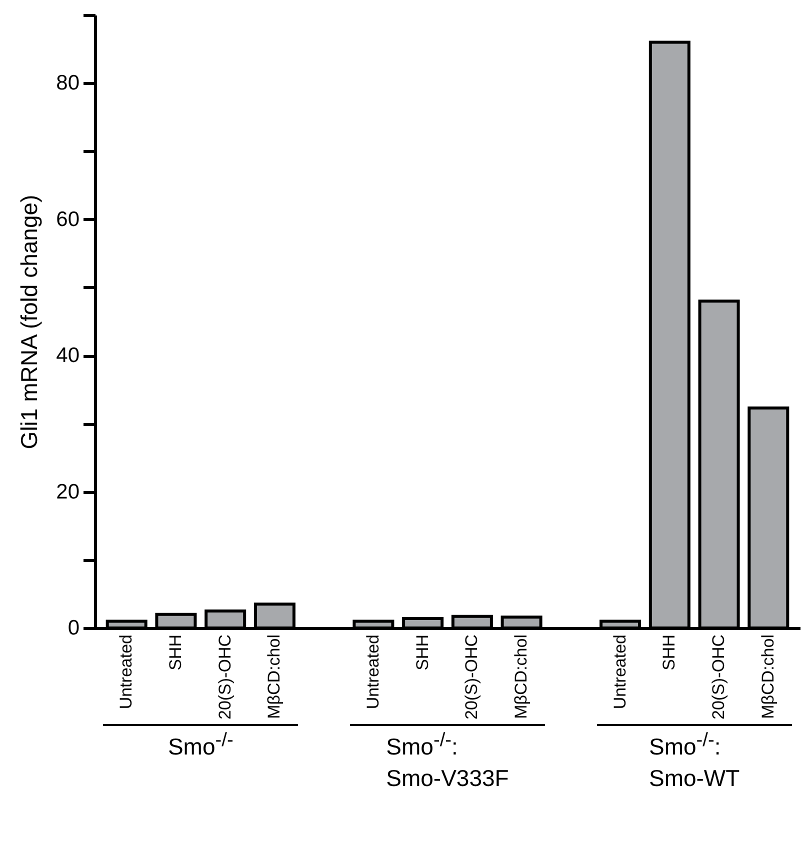 The height and width of the screenshot is (863, 812). Describe the element at coordinates (68, 83) in the screenshot. I see `y-tick-label: 80` at that location.